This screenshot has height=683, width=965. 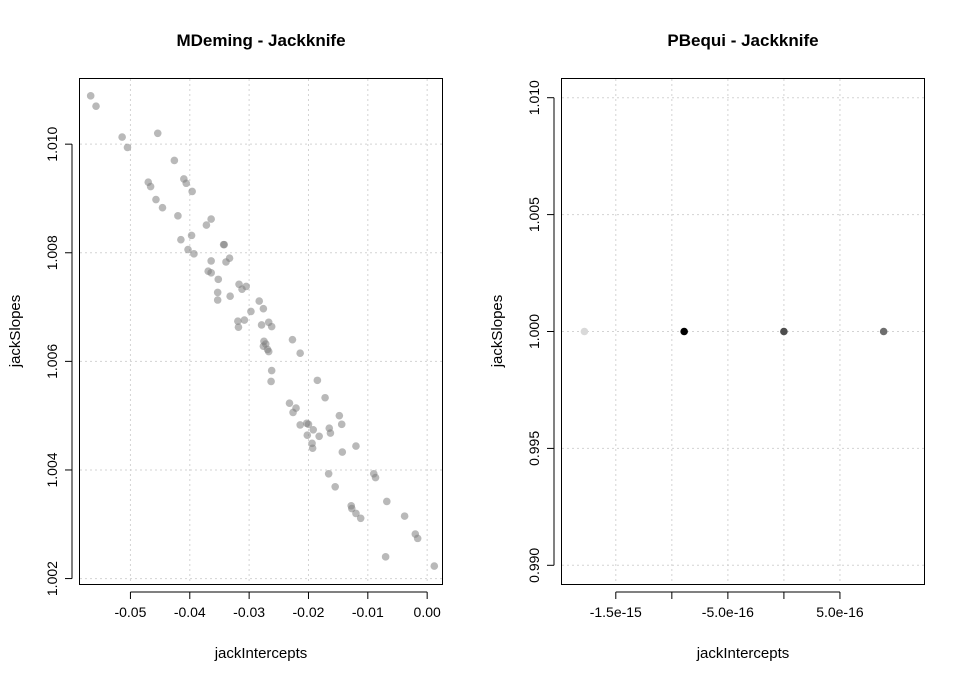 What do you see at coordinates (190, 612) in the screenshot?
I see `mdeming-x-tick-label: -0.04` at bounding box center [190, 612].